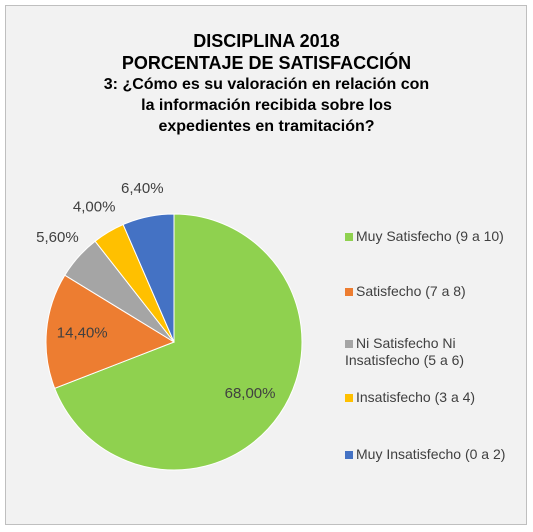 Image resolution: width=533 pixels, height=532 pixels. I want to click on title-line: DISCIPLINA 2018, so click(266, 41).